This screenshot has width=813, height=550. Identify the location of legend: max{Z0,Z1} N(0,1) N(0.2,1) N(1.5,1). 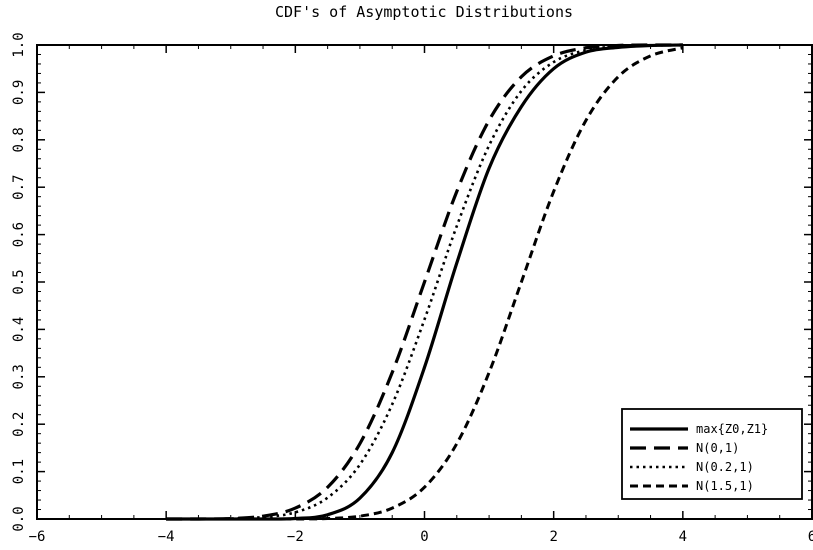
(712, 454).